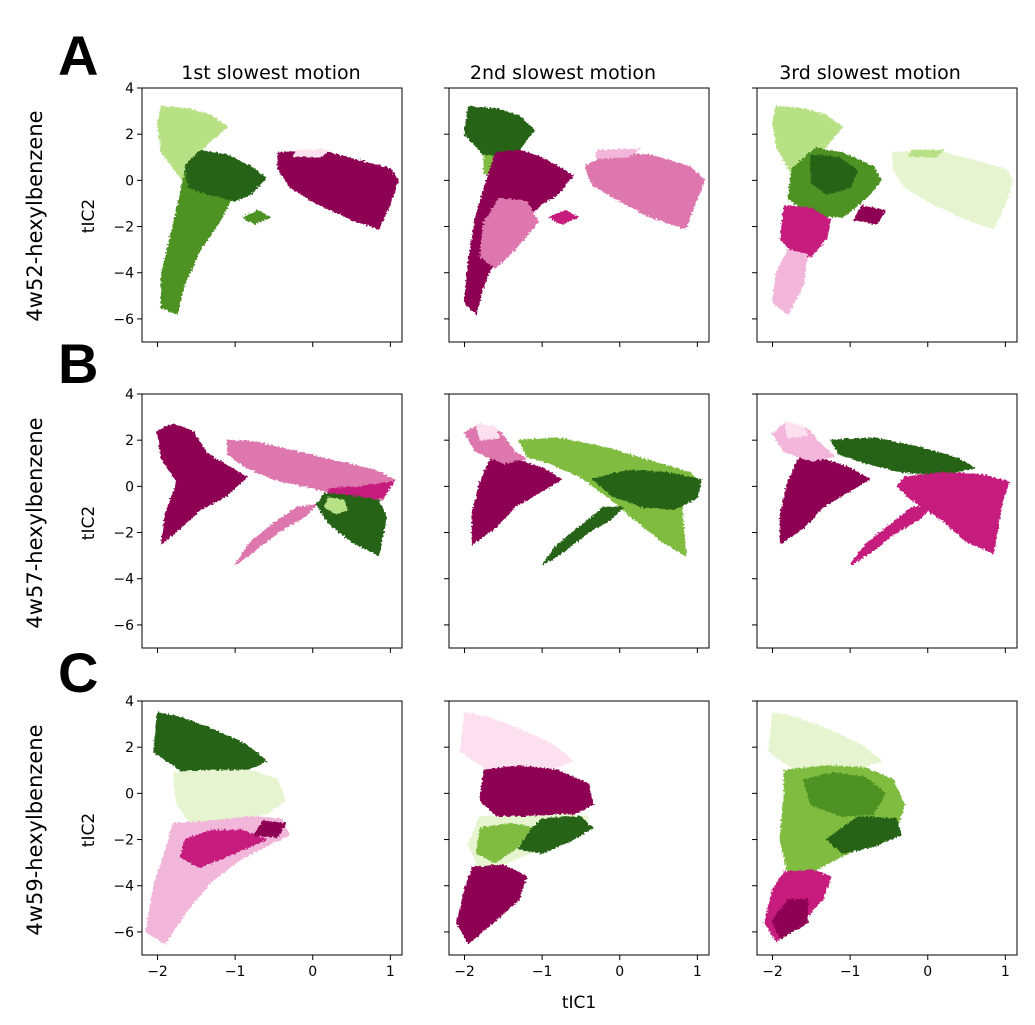  I want to click on panel-r3-c3: −2 −1 0 1, so click(885, 840).